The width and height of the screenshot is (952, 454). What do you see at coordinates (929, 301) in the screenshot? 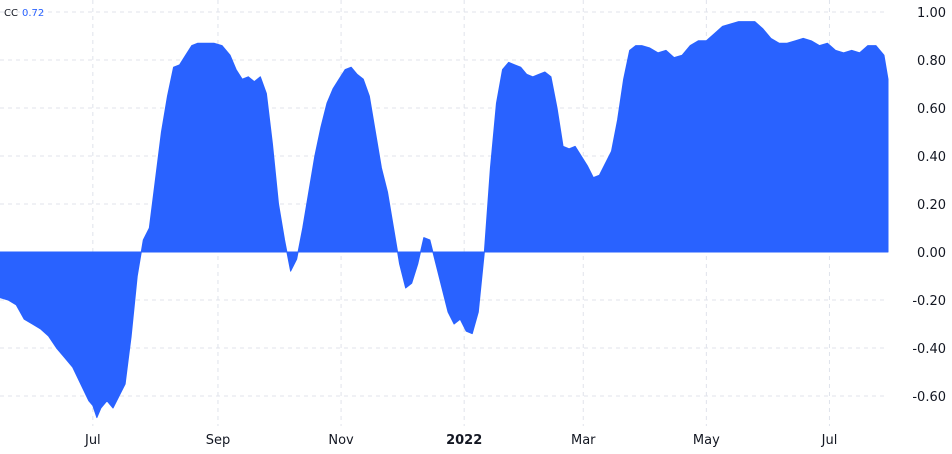
I see `y-tick-label: -0.20` at bounding box center [929, 301].